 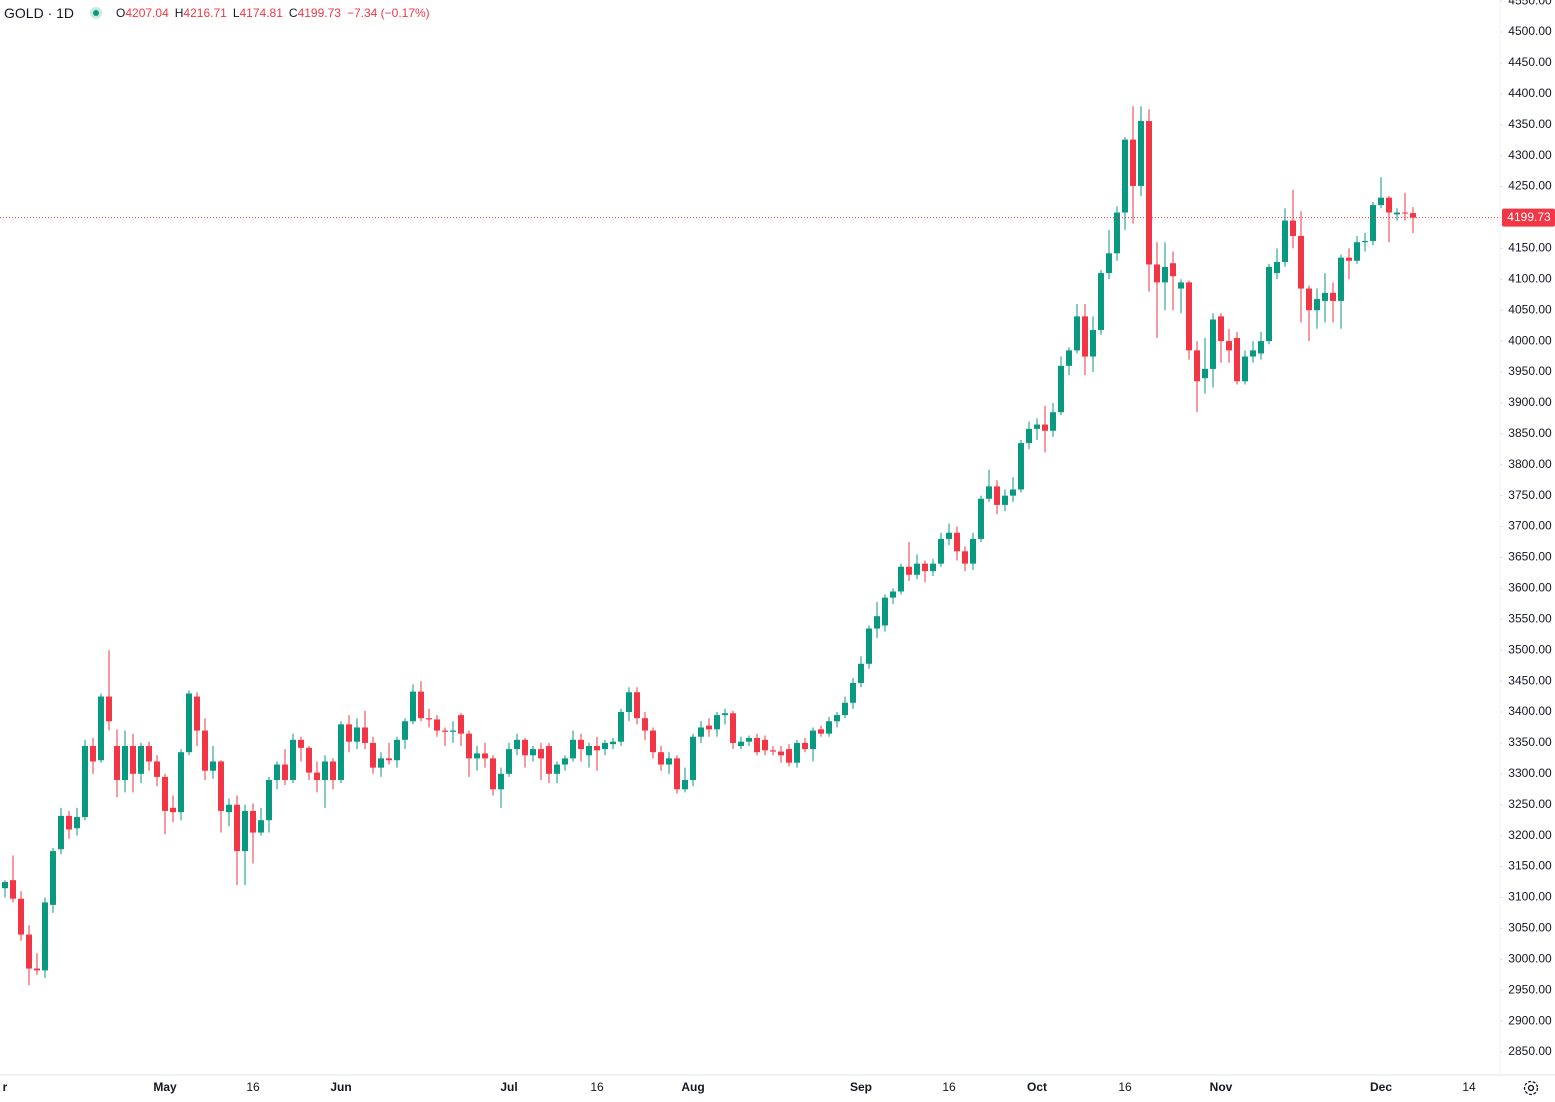 What do you see at coordinates (1221, 1087) in the screenshot?
I see `x-tick-label: Nov` at bounding box center [1221, 1087].